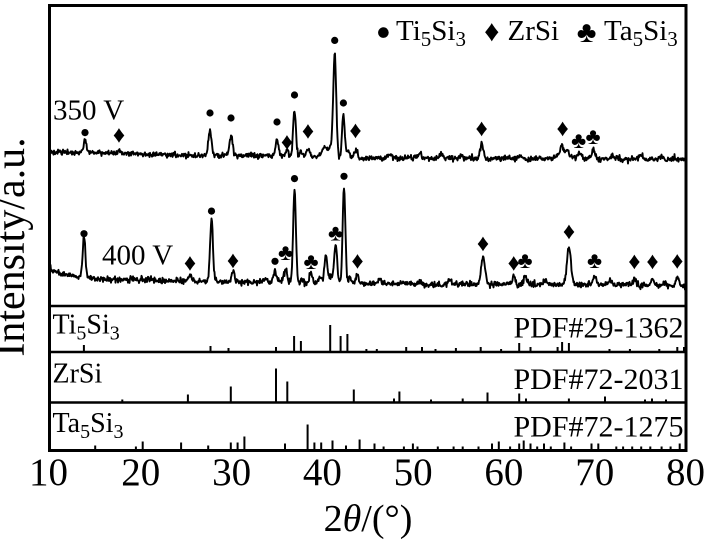 The height and width of the screenshot is (545, 708). I want to click on svg-text: 20, so click(140, 472).